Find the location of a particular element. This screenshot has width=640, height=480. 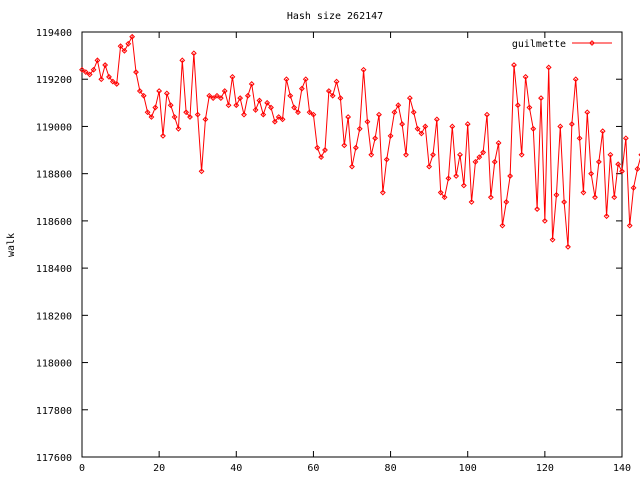

y-tick-label: 118000 is located at coordinates (54, 364).